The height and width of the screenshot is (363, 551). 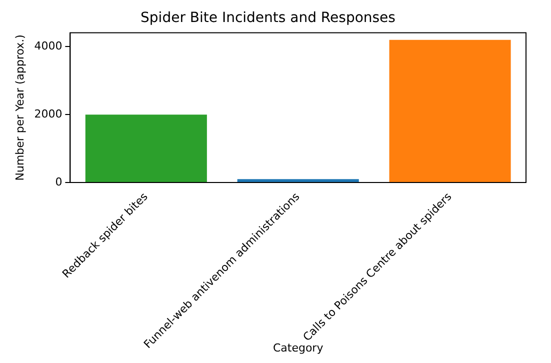 What do you see at coordinates (298, 347) in the screenshot?
I see `x-axis-title: Category` at bounding box center [298, 347].